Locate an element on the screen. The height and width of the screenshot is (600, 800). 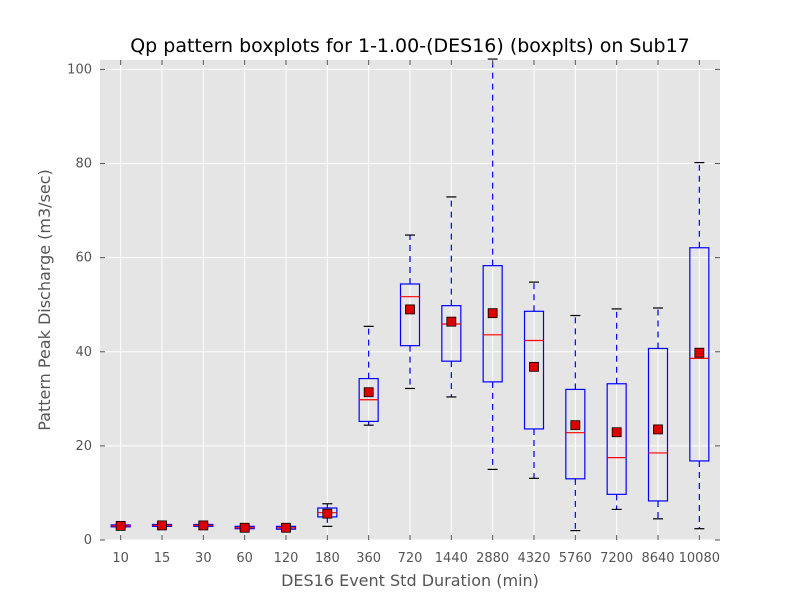
x-tick-label: 10 is located at coordinates (120, 558).